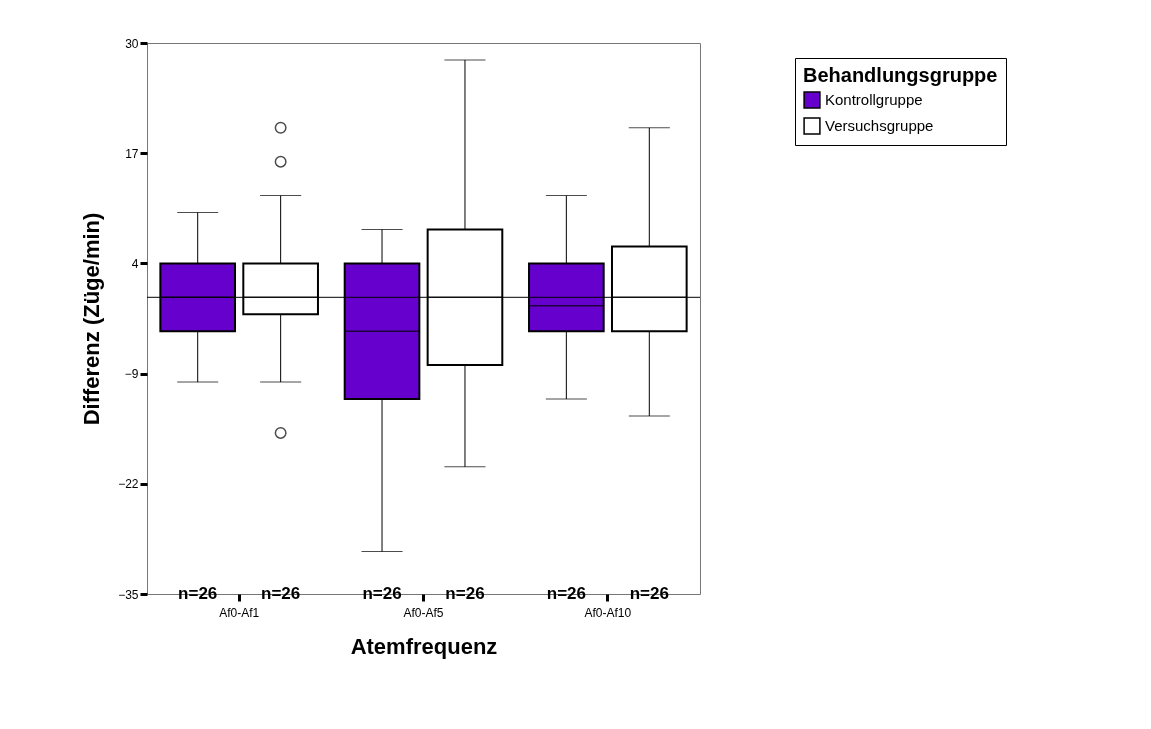 This screenshot has height=729, width=1151. I want to click on legend-label: Kontrollgruppe, so click(874, 99).